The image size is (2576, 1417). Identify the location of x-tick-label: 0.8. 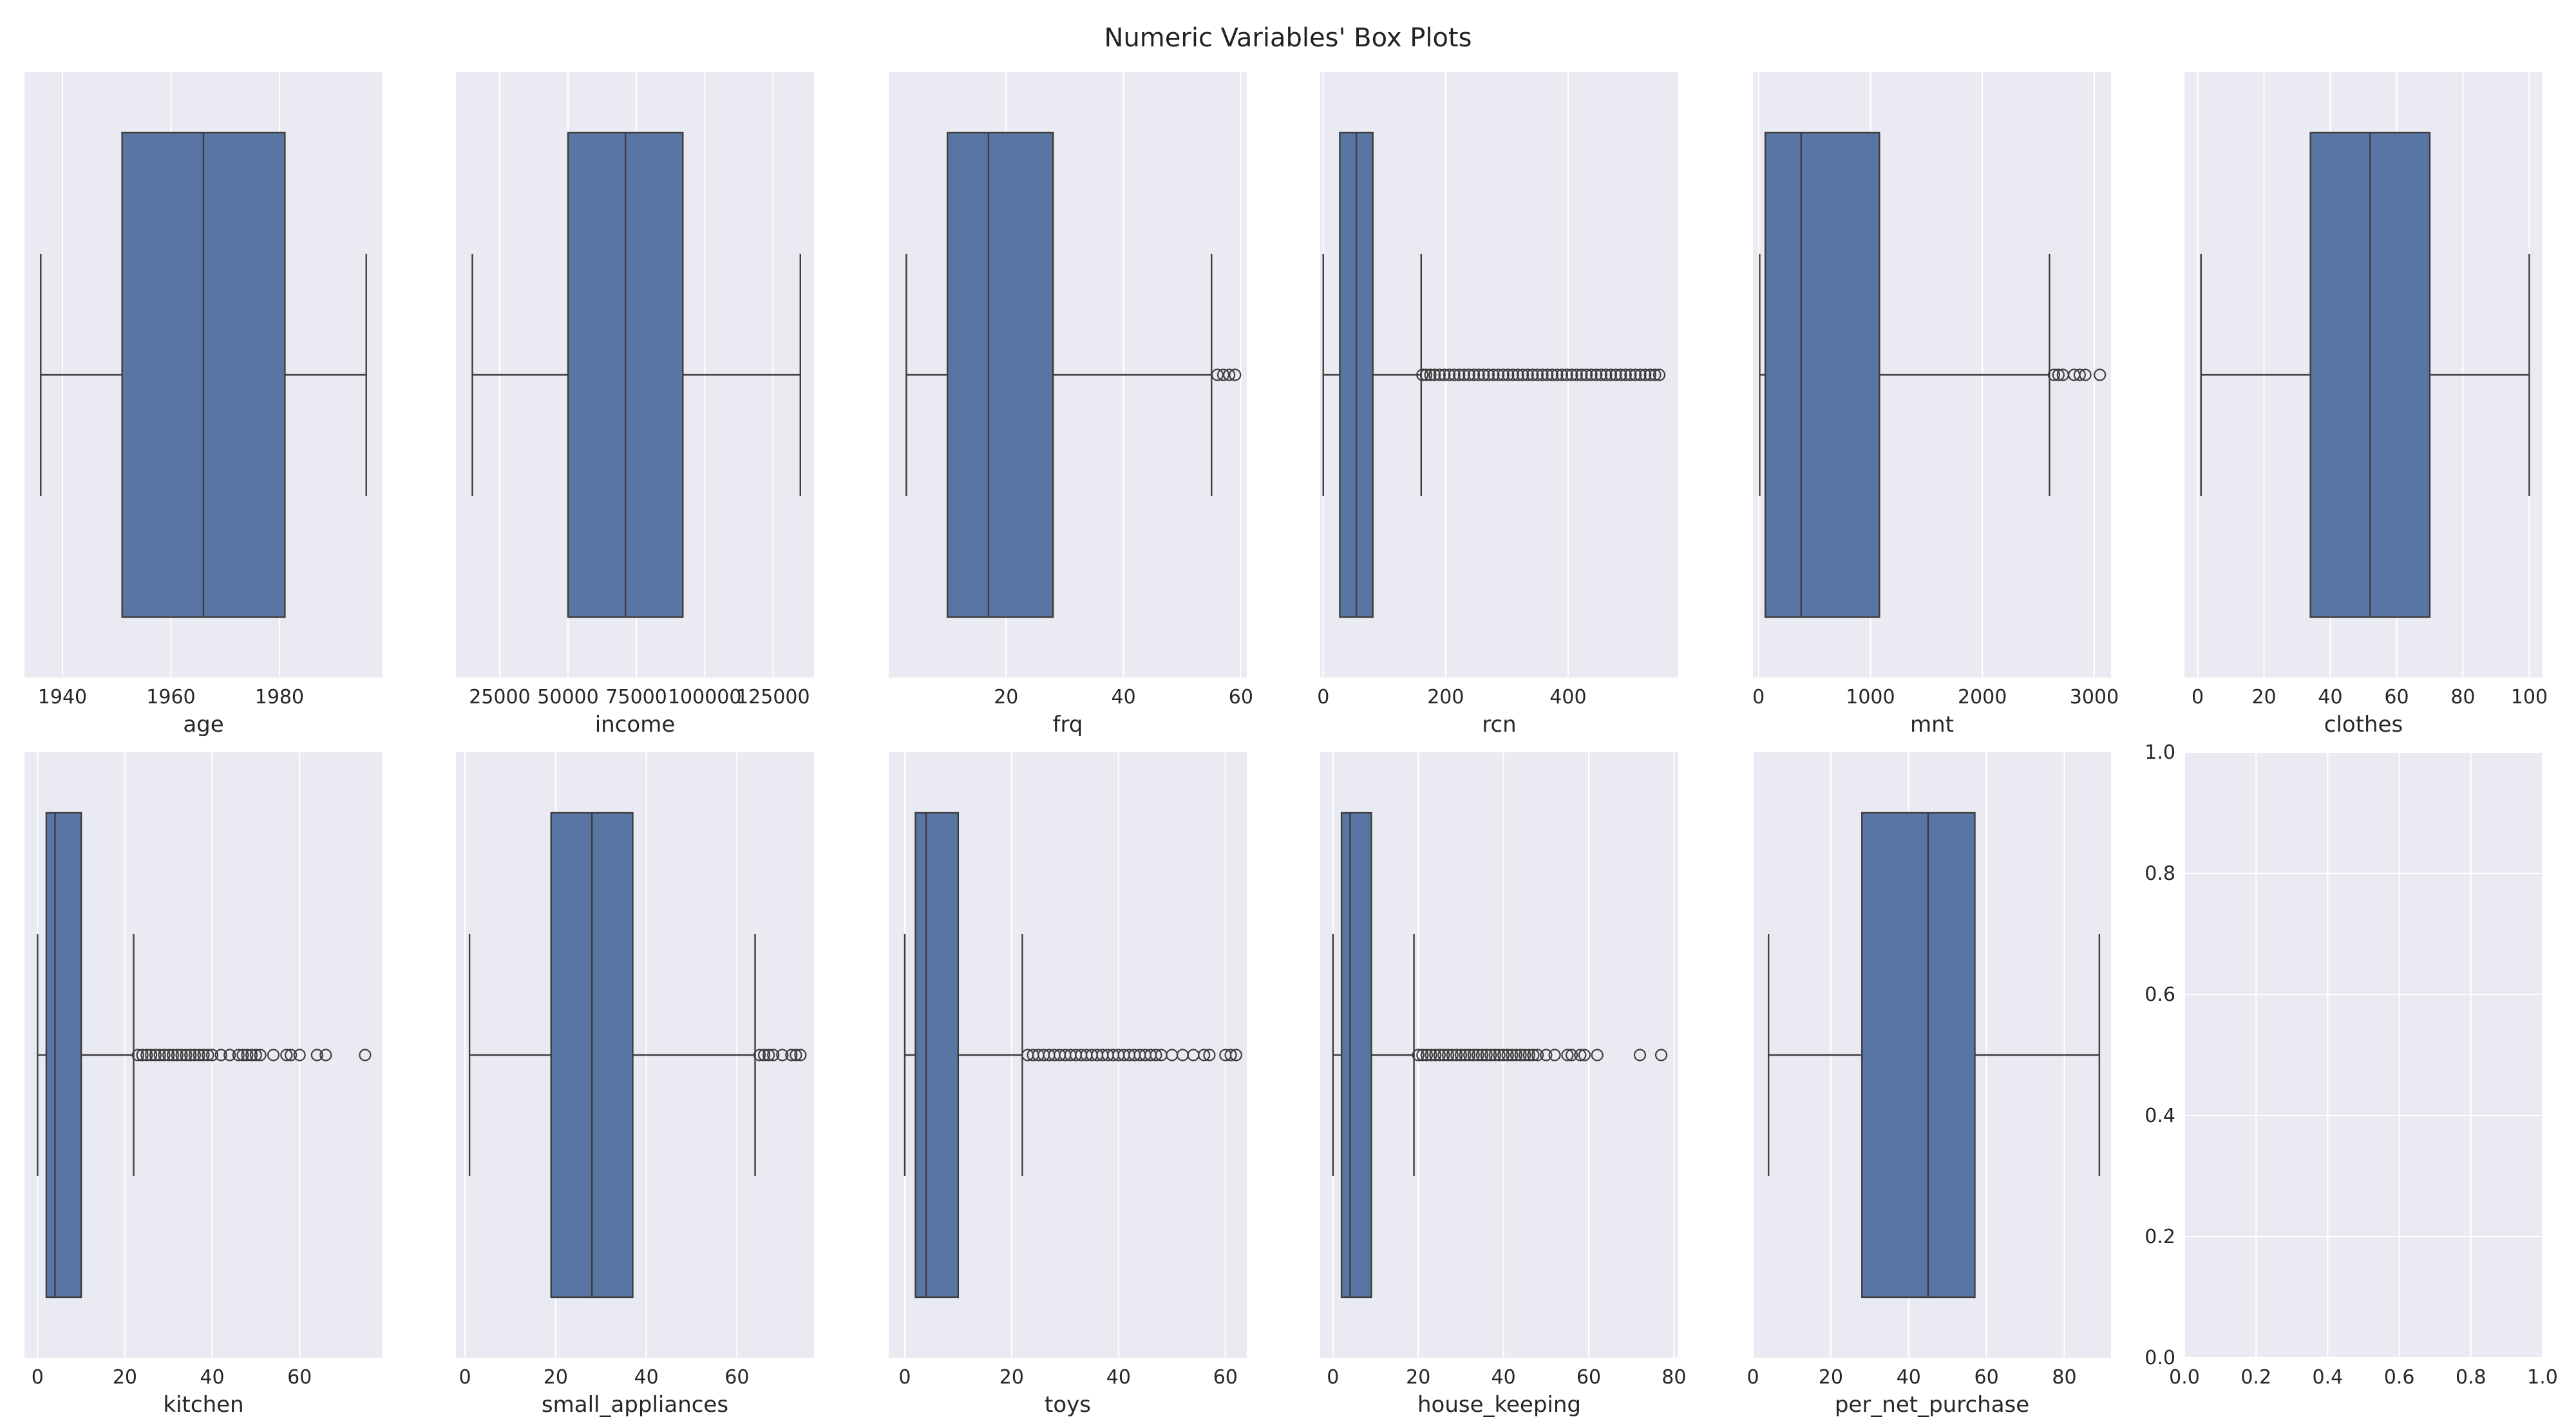
(2471, 1377).